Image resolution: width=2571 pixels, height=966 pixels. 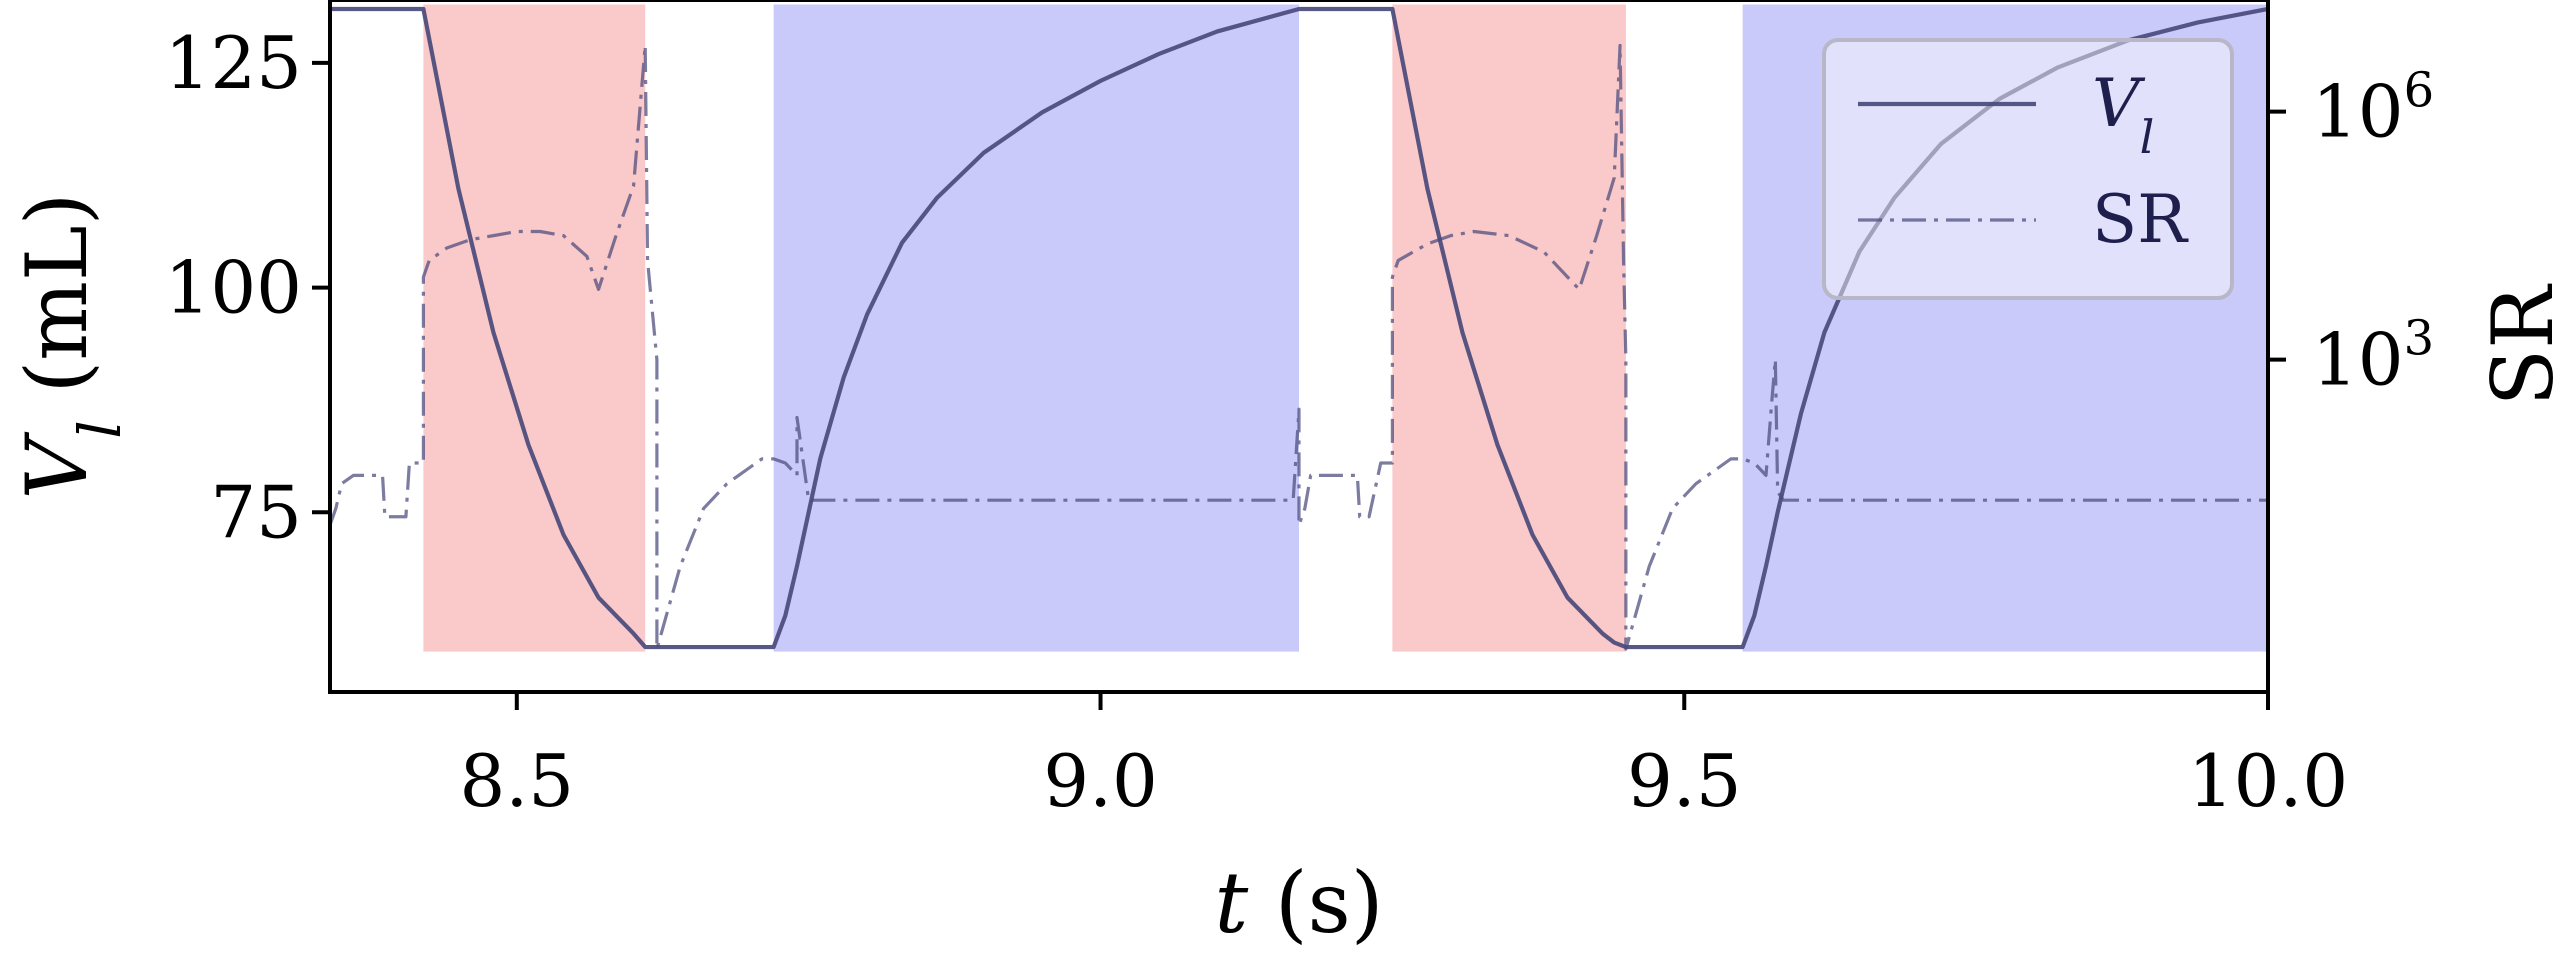 I want to click on y2-tick-label: 106, so click(x=2373, y=108).